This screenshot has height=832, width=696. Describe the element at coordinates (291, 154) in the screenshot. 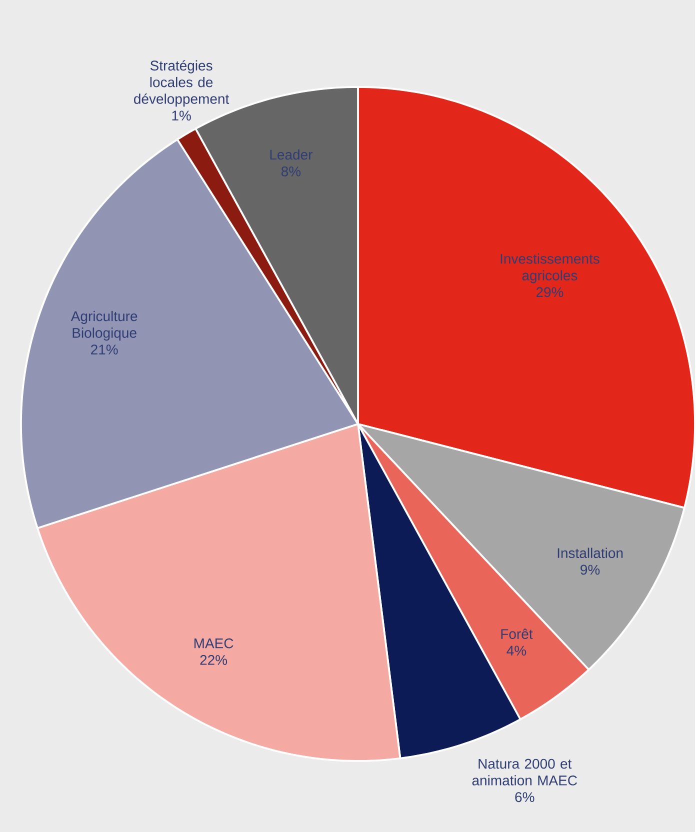

I see `slice-label: Leader` at that location.